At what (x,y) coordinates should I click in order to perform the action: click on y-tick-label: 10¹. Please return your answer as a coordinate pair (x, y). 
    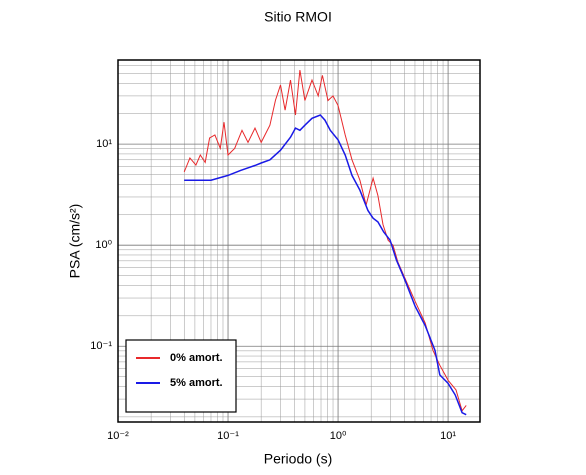
    Looking at the image, I should click on (104, 144).